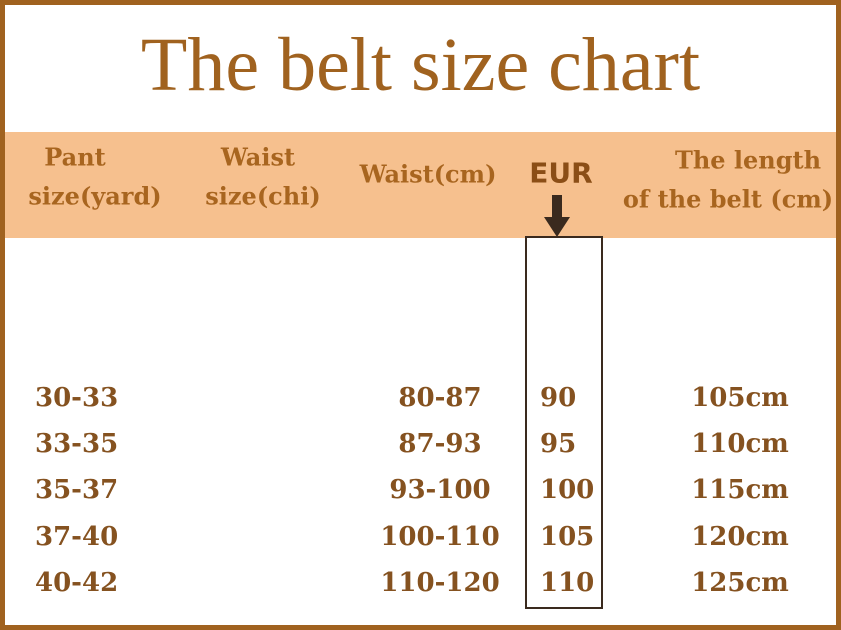  Describe the element at coordinates (567, 490) in the screenshot. I see `table-cell: 100` at that location.